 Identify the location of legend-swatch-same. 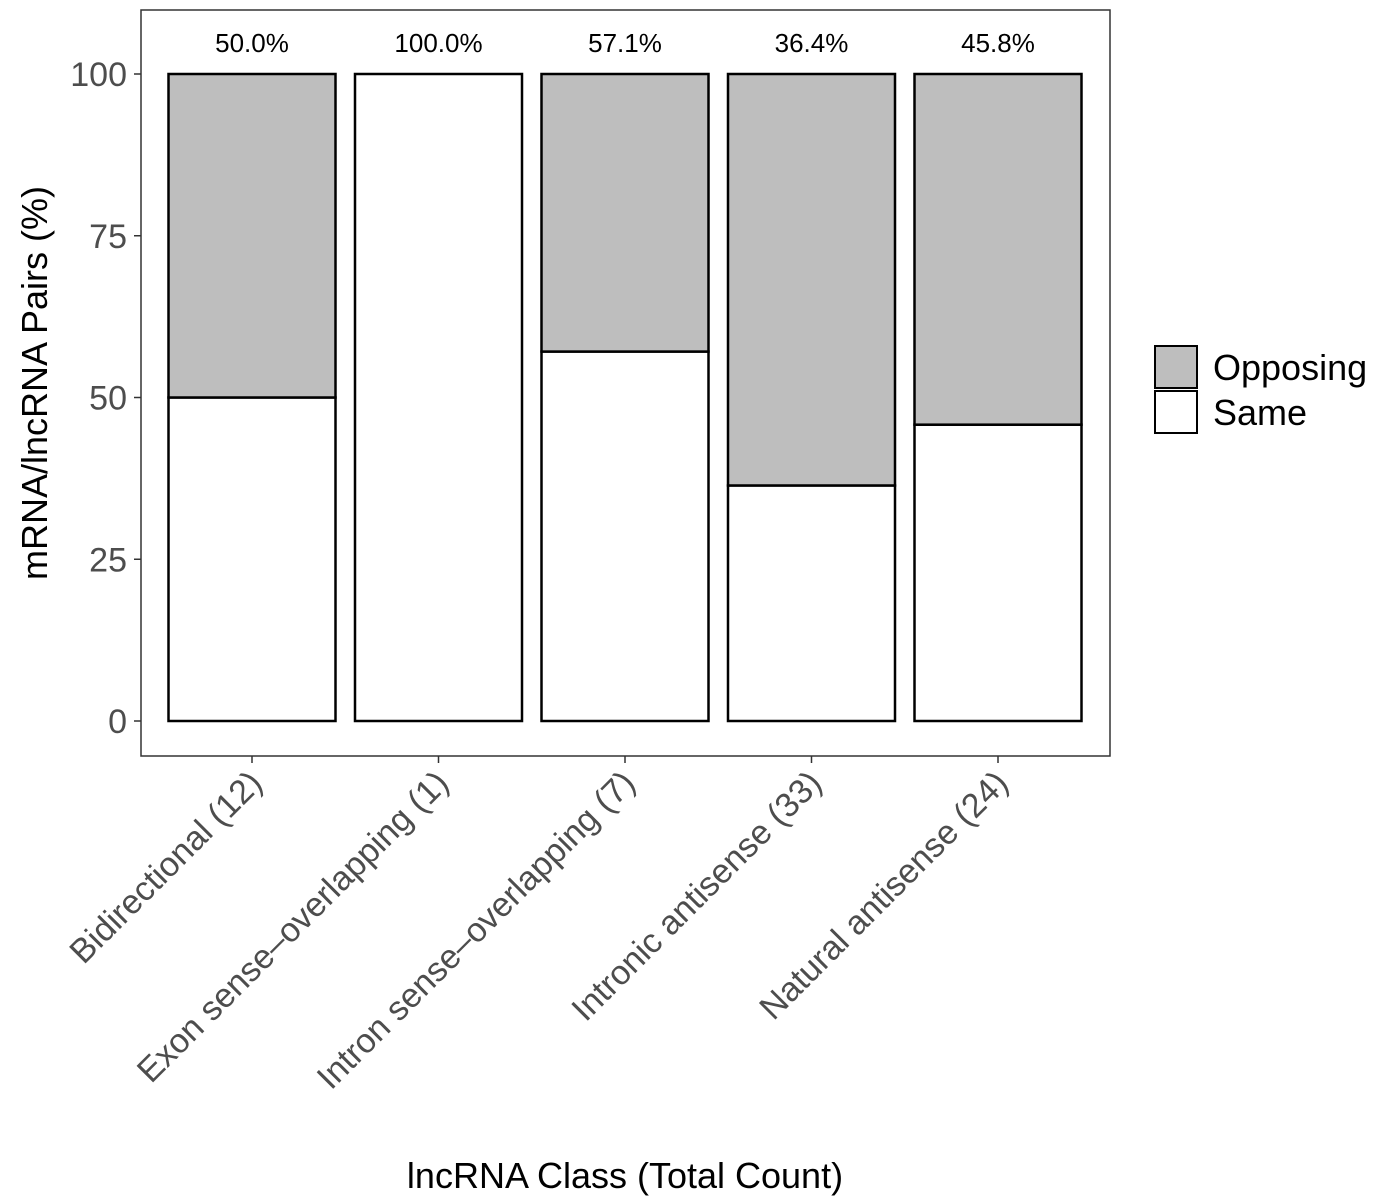
(1176, 412).